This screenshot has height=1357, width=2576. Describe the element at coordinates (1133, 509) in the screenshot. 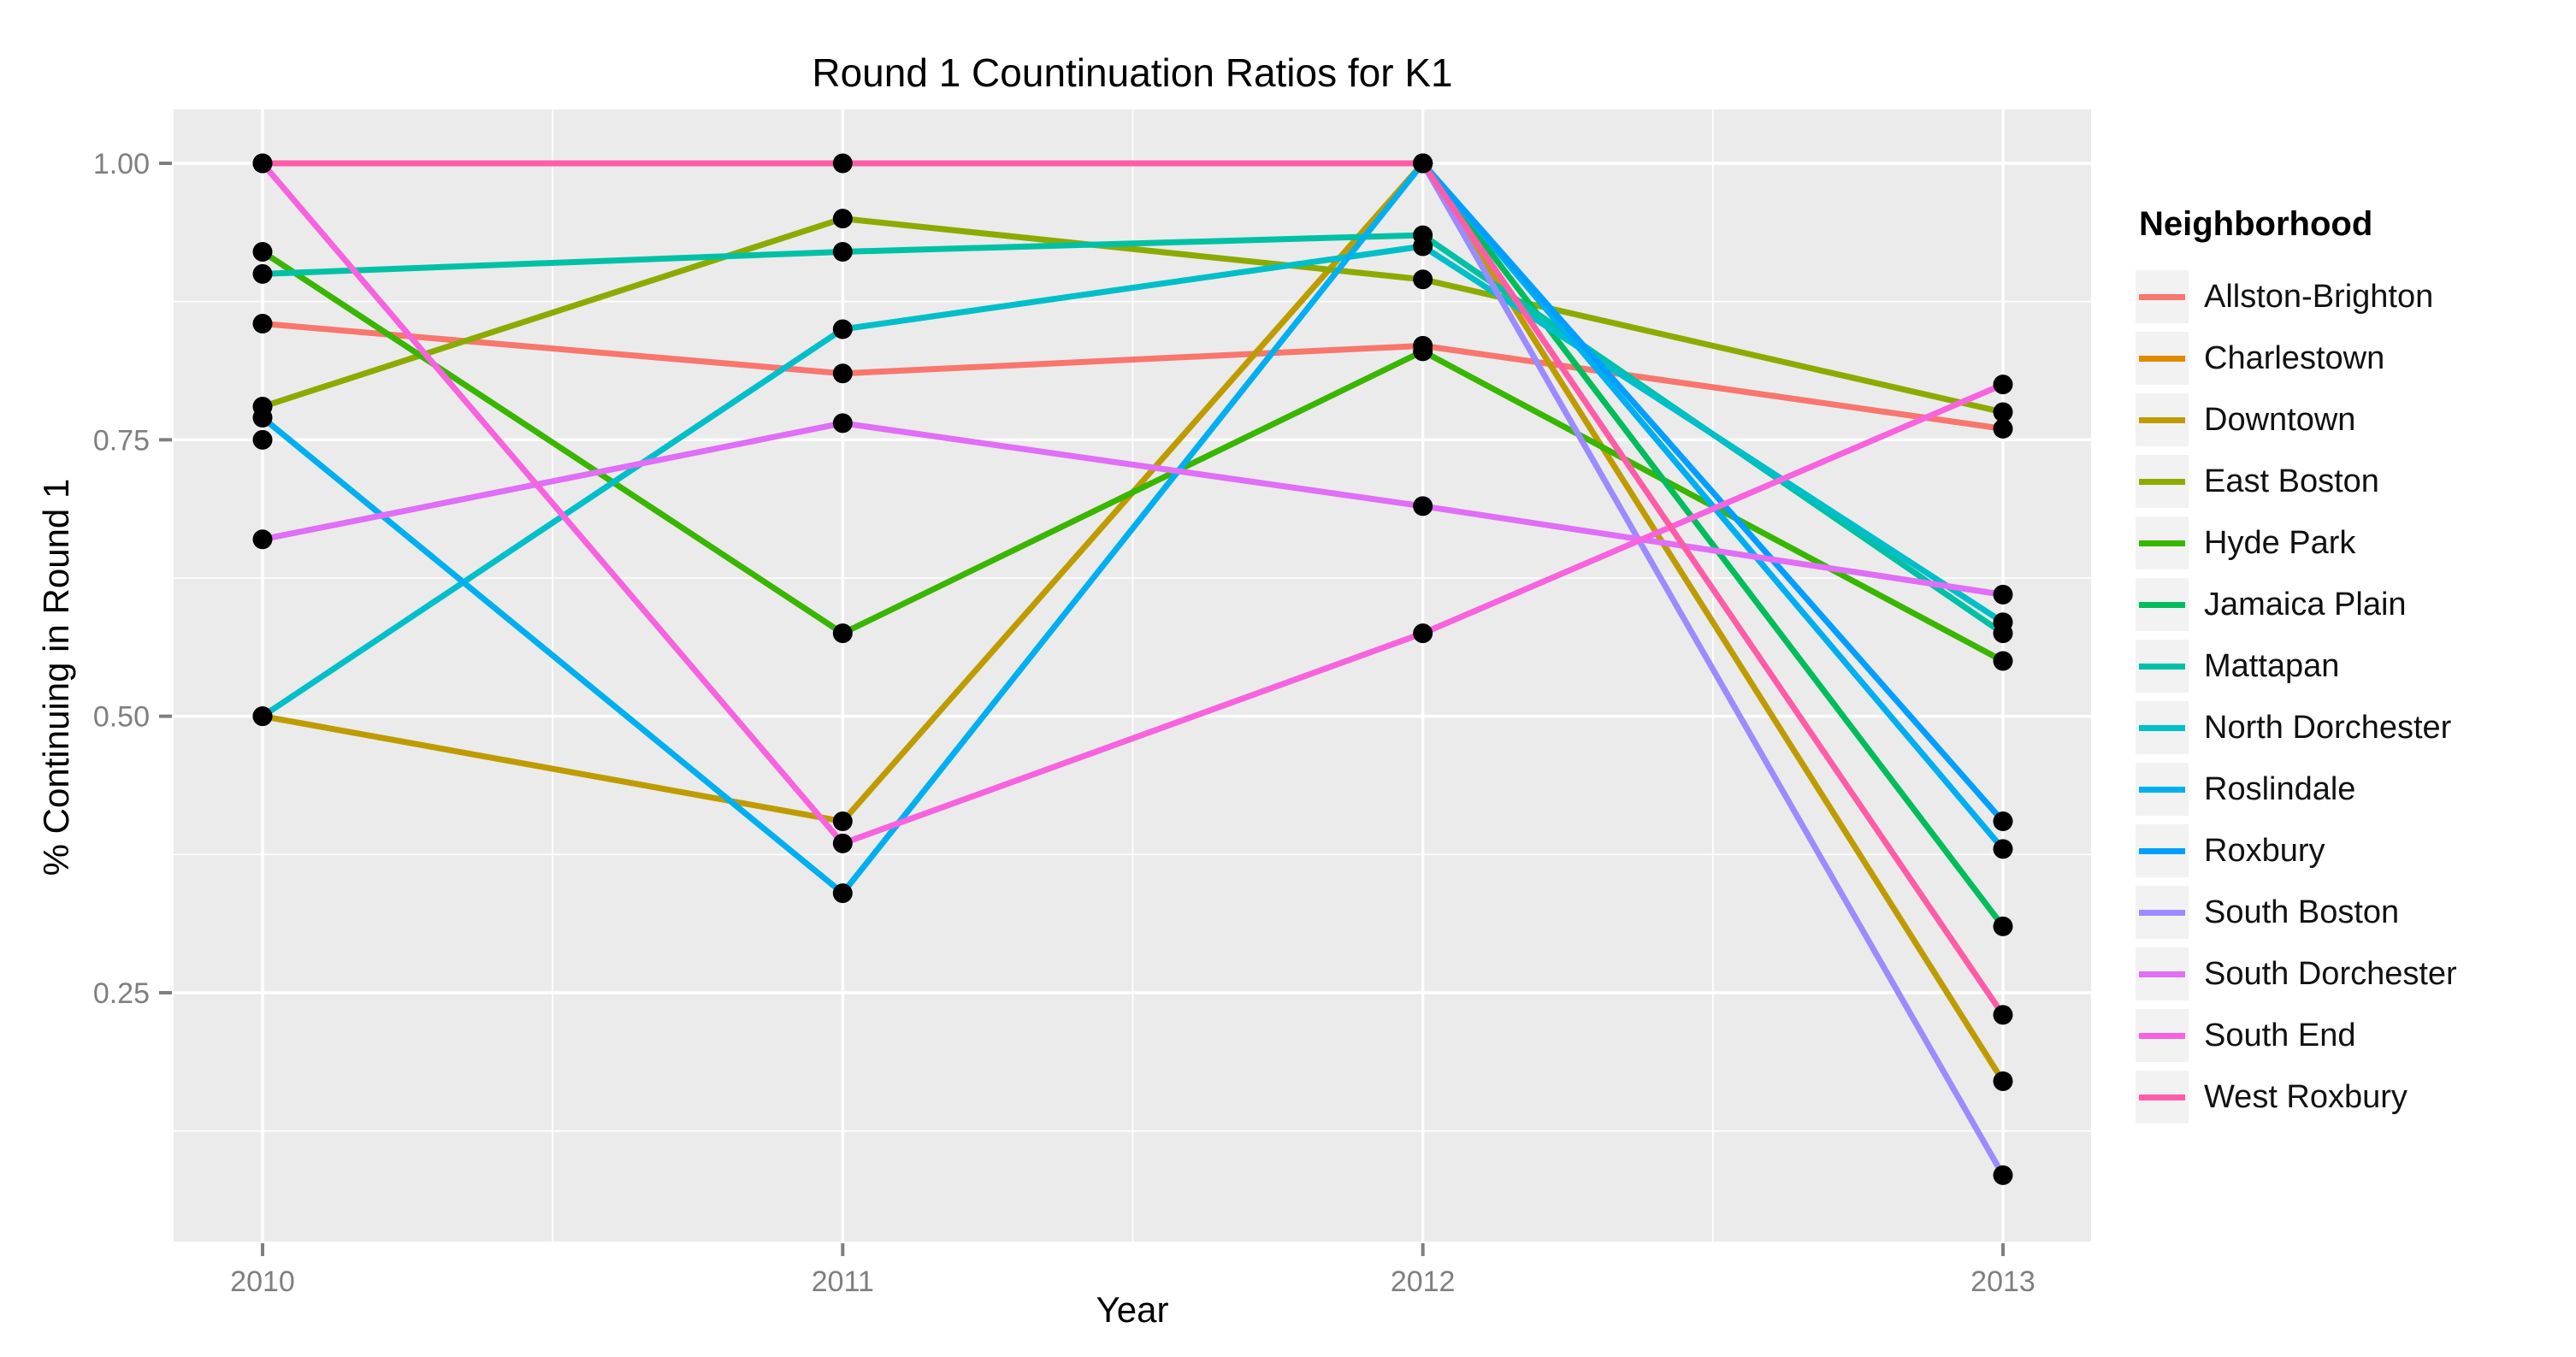

I see `series-line-south-dorchester` at that location.